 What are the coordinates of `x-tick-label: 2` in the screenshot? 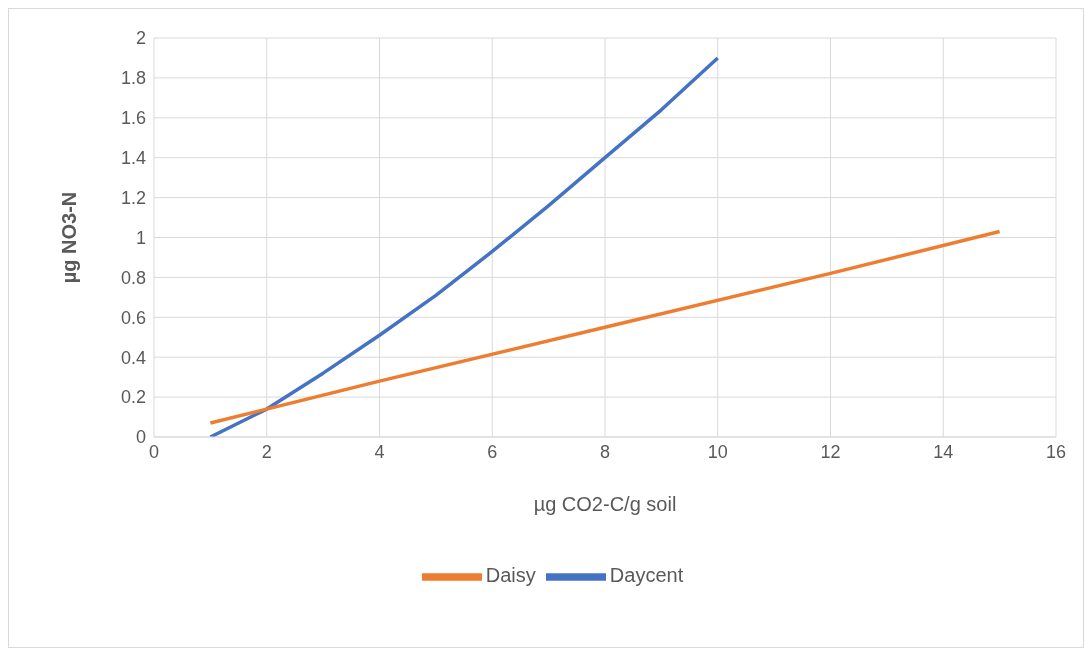 It's located at (266, 451).